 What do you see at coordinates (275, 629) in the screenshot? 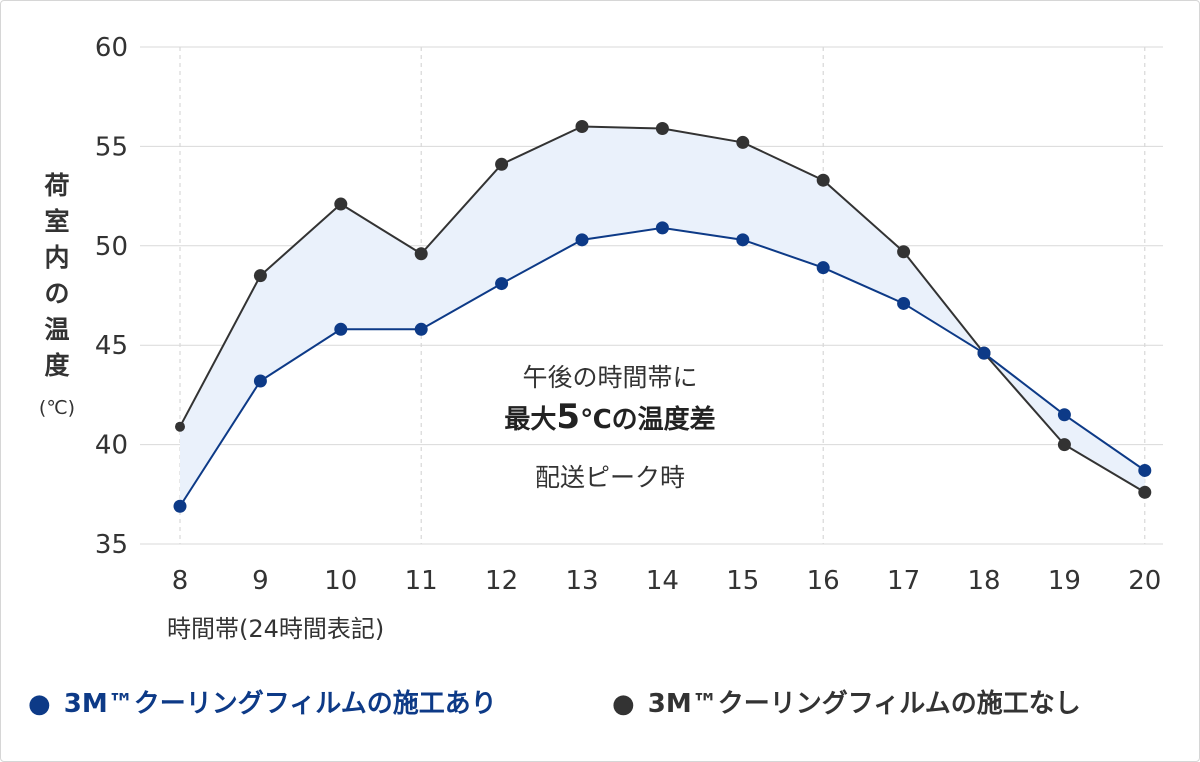
I see `x-axis-label: 時間帯(24時間表記)` at bounding box center [275, 629].